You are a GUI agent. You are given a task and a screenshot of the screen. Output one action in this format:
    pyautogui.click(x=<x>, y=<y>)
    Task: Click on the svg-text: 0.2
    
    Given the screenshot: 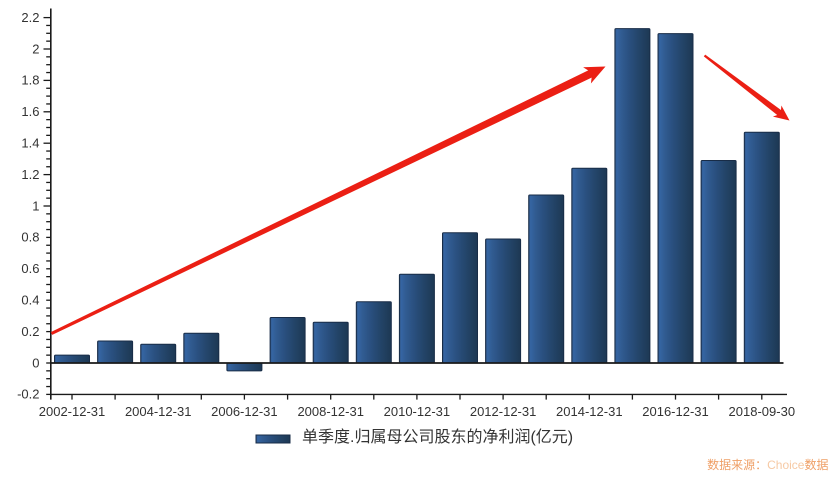 What is the action you would take?
    pyautogui.click(x=30, y=331)
    